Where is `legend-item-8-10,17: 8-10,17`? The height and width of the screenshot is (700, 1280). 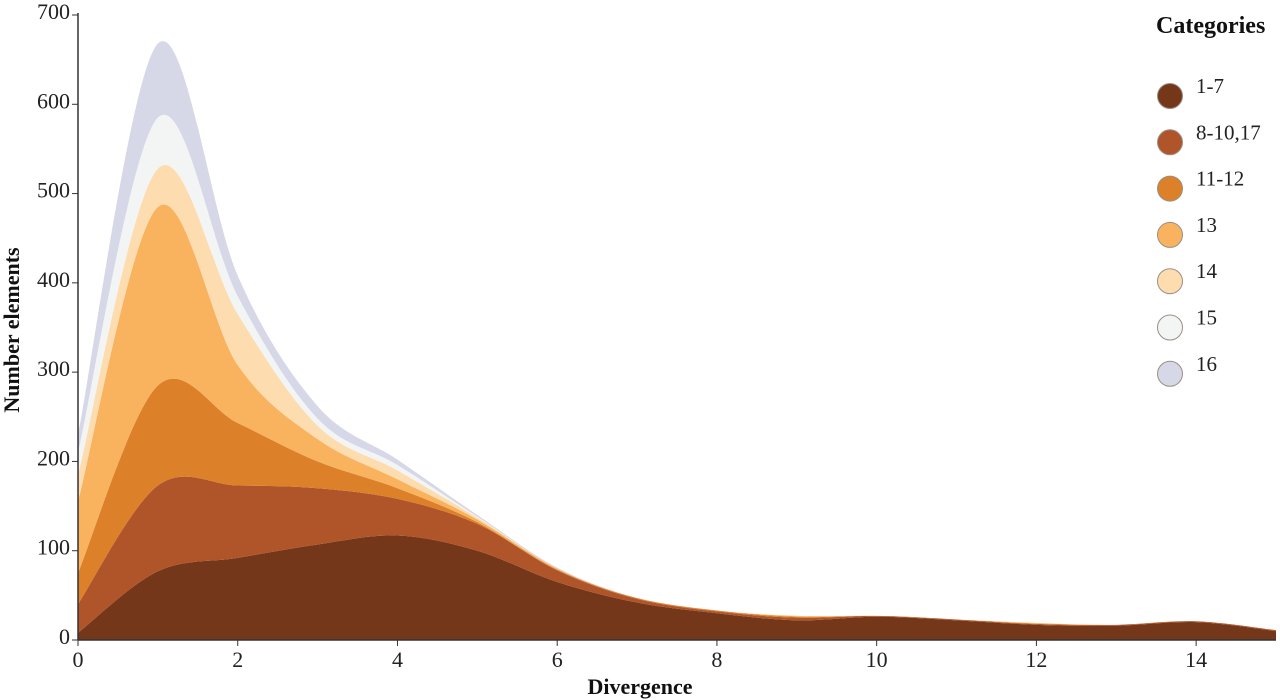 legend-item-8-10,17: 8-10,17 is located at coordinates (1209, 138).